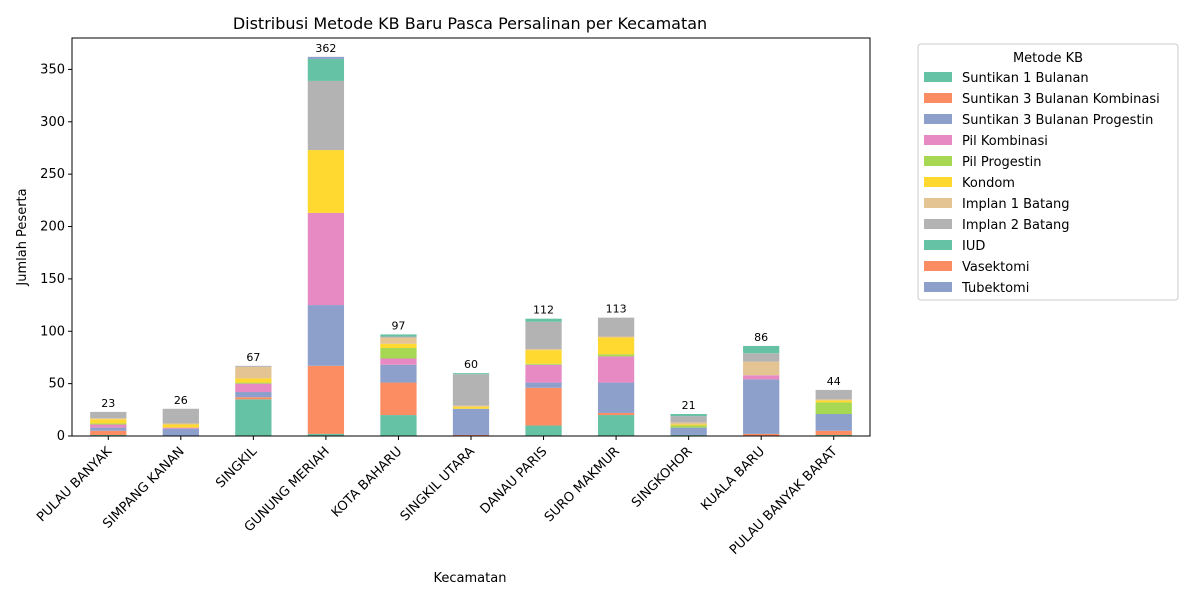  I want to click on legend-swatch-implan-2-batang, so click(938, 224).